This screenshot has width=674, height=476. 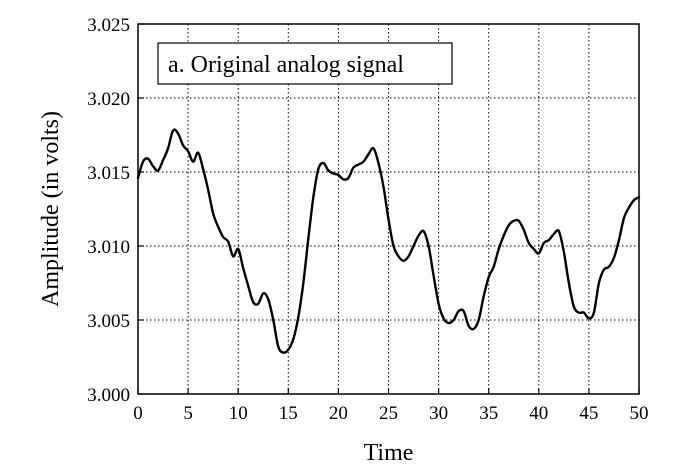 I want to click on x-tick-labels: 0 5 10 15 20 25 30 35 40 45 50, so click(x=390, y=413).